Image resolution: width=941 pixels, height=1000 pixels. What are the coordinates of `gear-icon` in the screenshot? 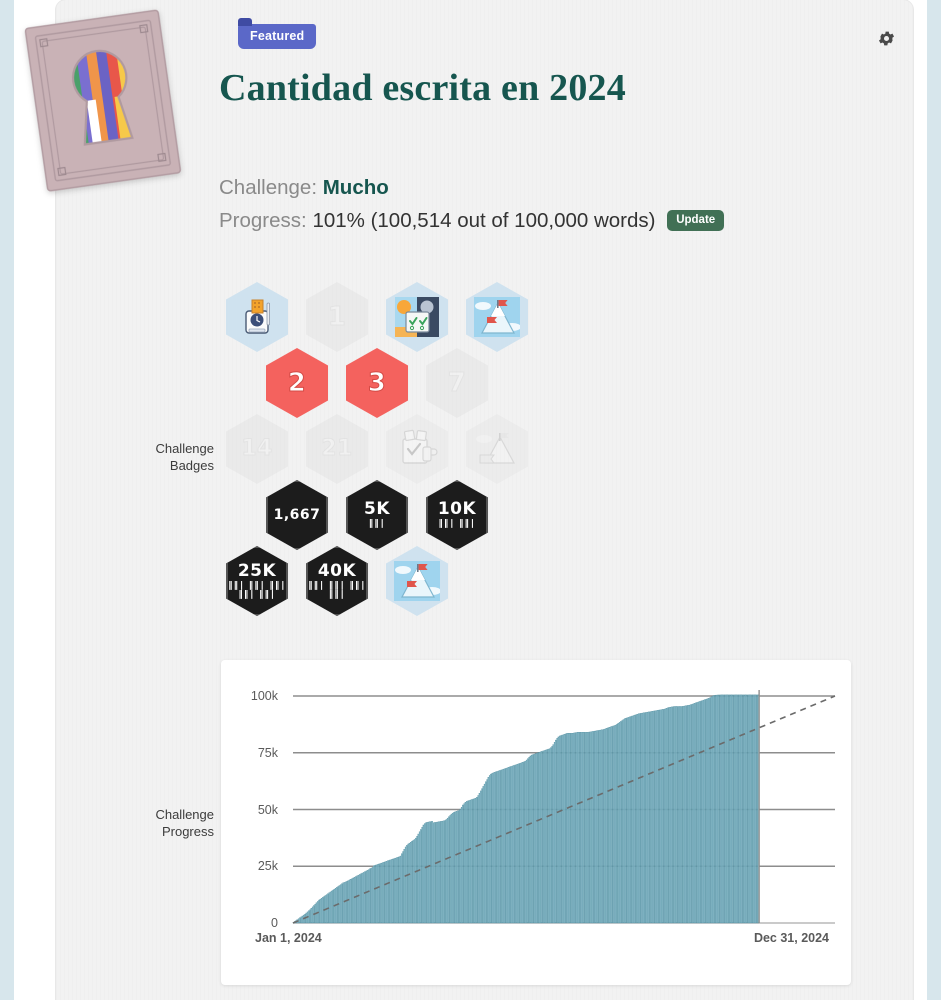 It's located at (886, 38).